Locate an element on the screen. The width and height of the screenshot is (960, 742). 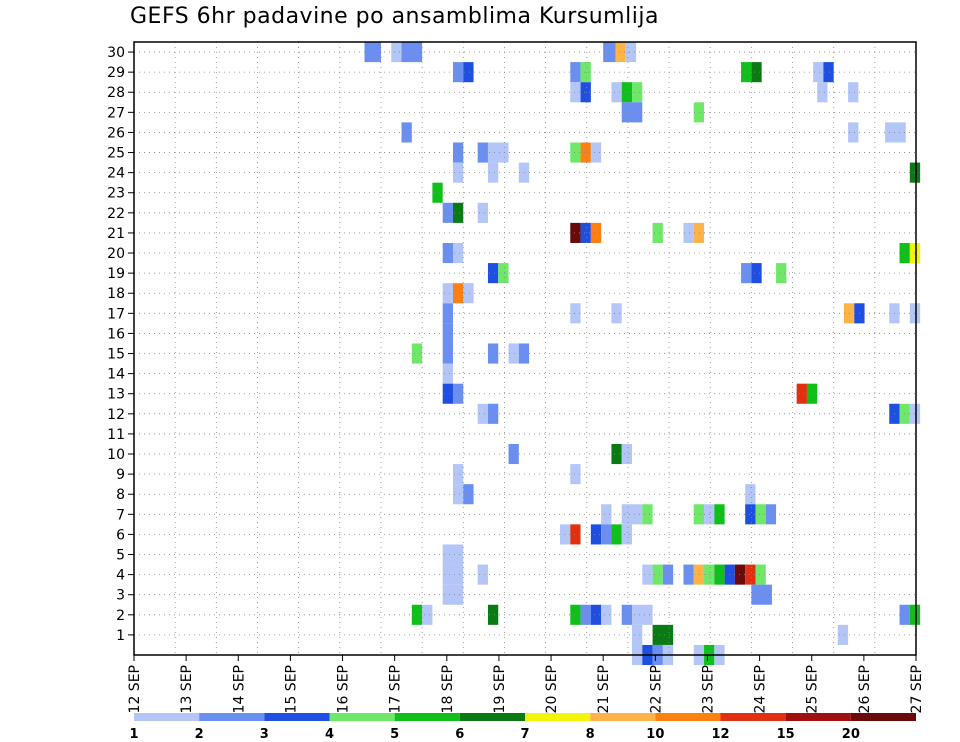
y-tick-label: 15 is located at coordinates (116, 355).